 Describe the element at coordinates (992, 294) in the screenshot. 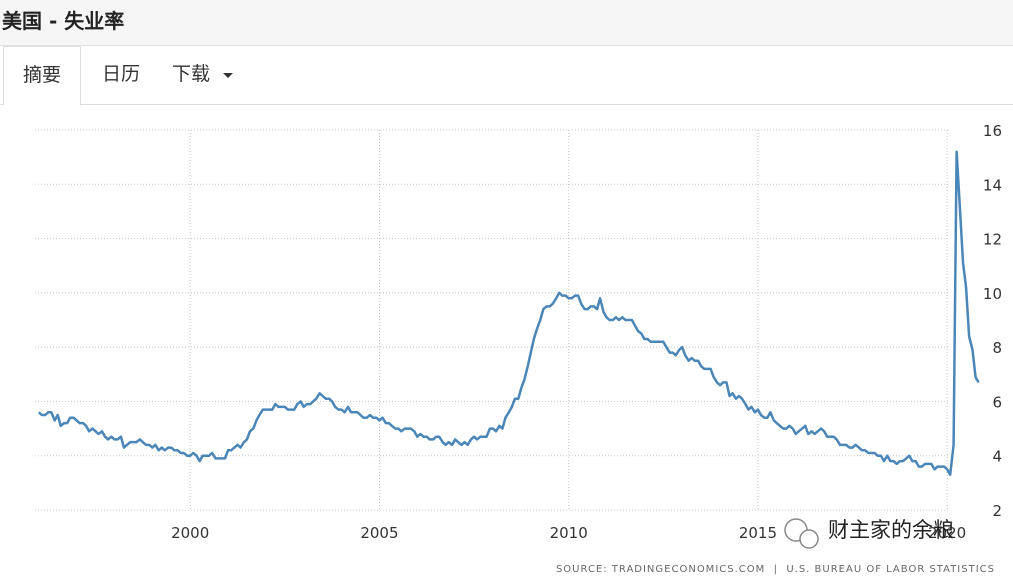

I see `y-tick-label: 10` at that location.